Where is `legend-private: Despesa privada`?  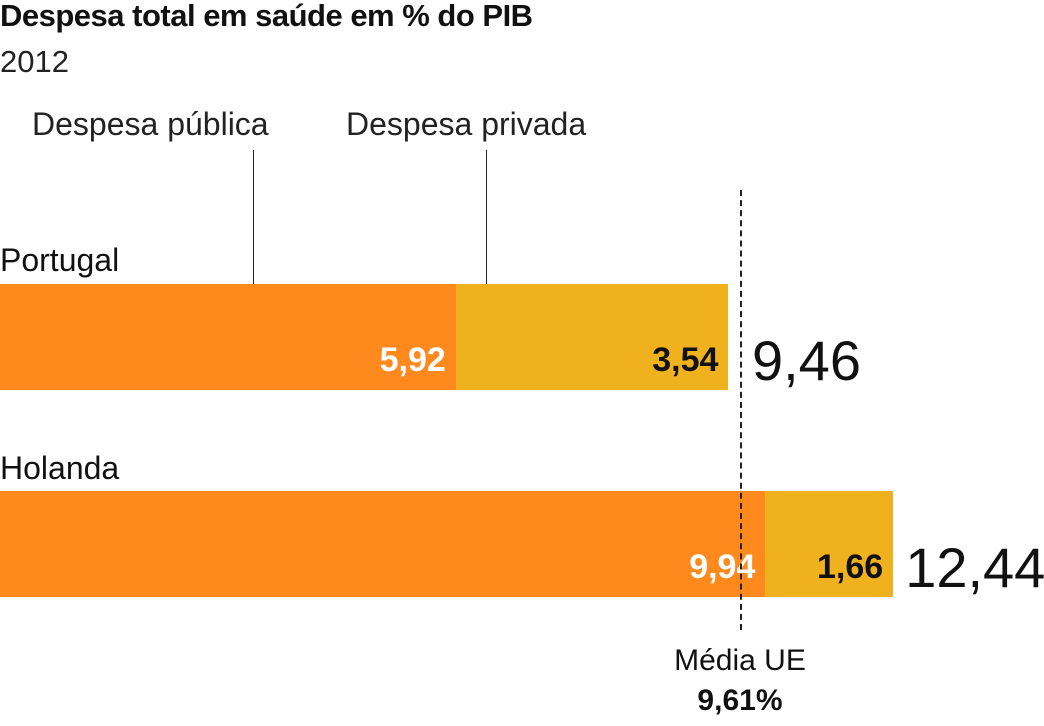 legend-private: Despesa privada is located at coordinates (466, 124).